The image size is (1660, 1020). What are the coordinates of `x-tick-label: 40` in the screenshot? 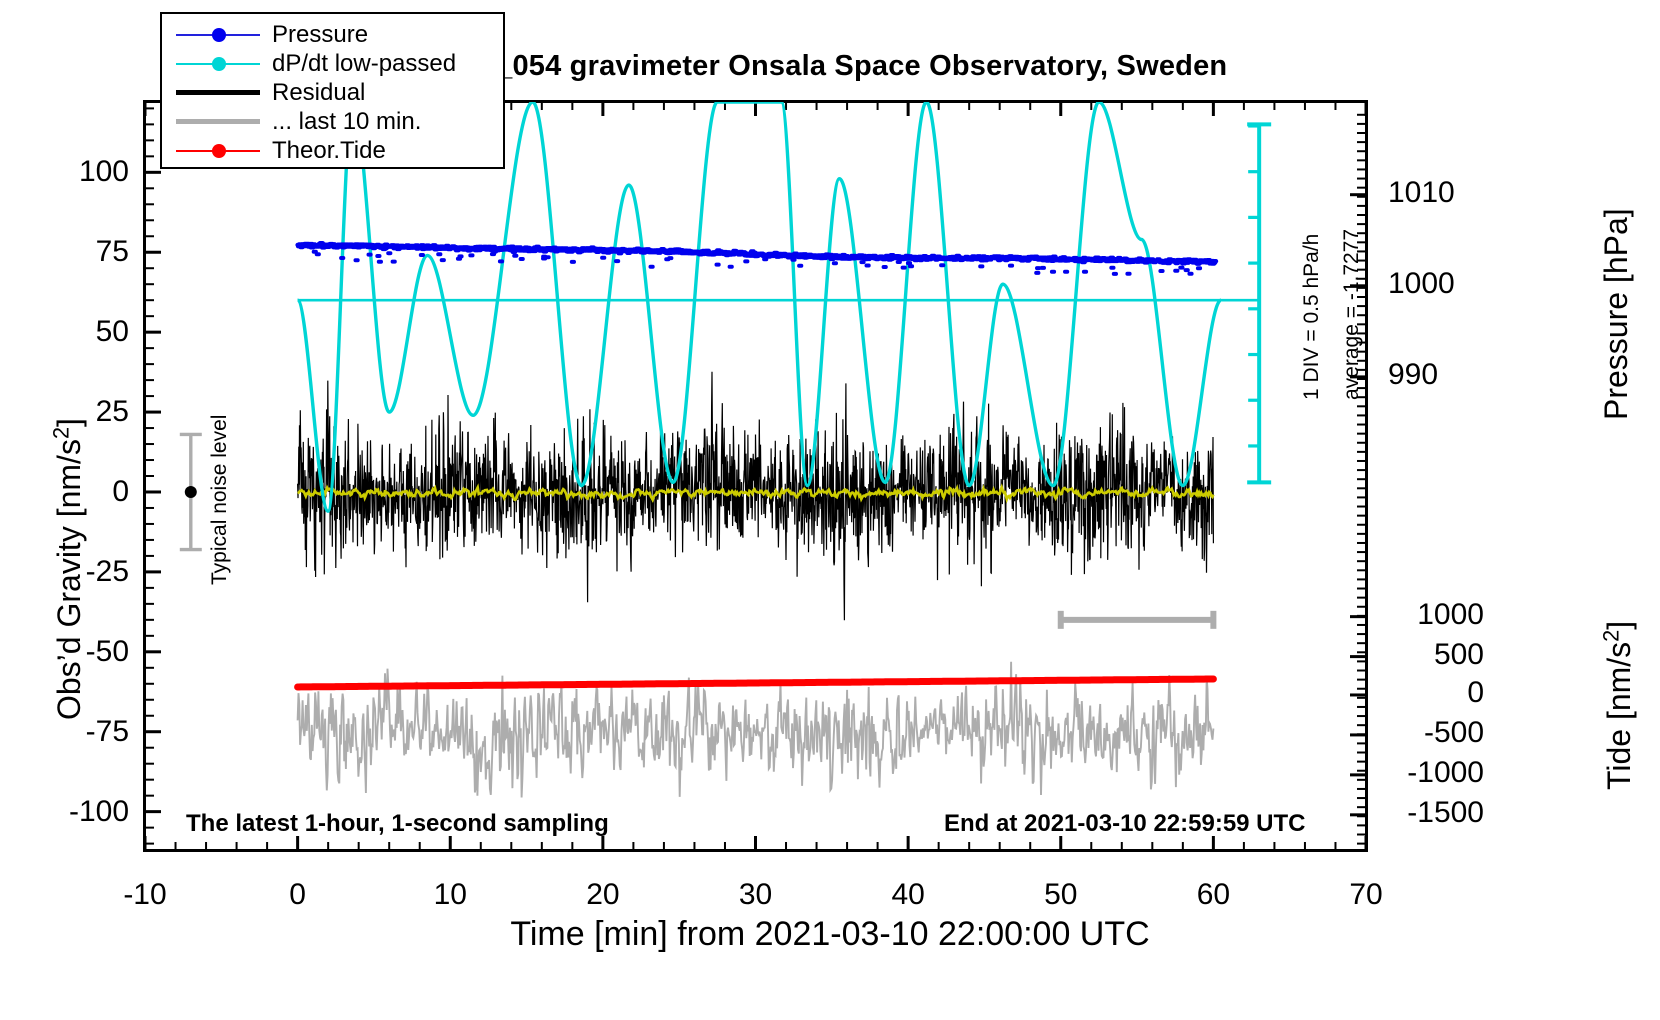 It's located at (908, 894).